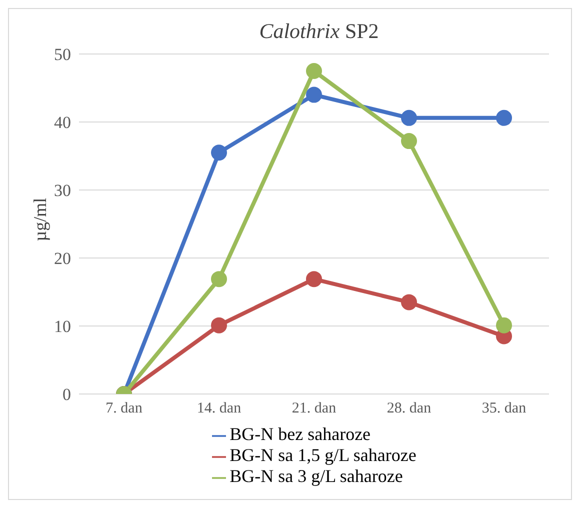 The width and height of the screenshot is (579, 508). What do you see at coordinates (314, 408) in the screenshot?
I see `x-tick-label: 21. dan` at bounding box center [314, 408].